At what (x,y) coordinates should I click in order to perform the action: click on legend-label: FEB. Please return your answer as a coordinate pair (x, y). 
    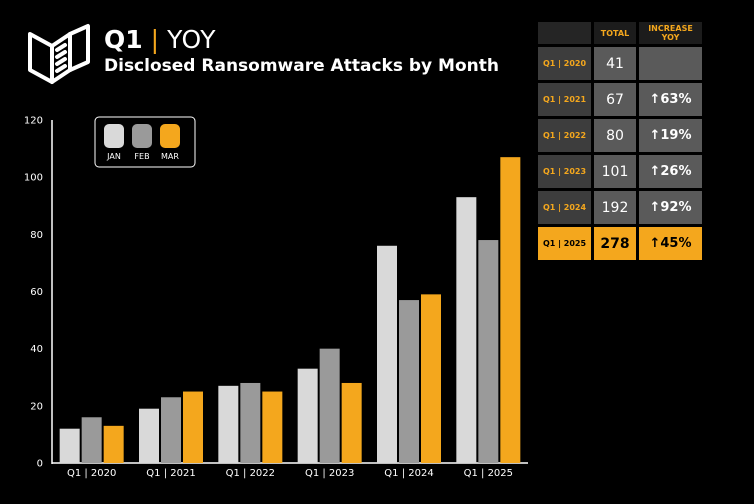
    Looking at the image, I should click on (141, 156).